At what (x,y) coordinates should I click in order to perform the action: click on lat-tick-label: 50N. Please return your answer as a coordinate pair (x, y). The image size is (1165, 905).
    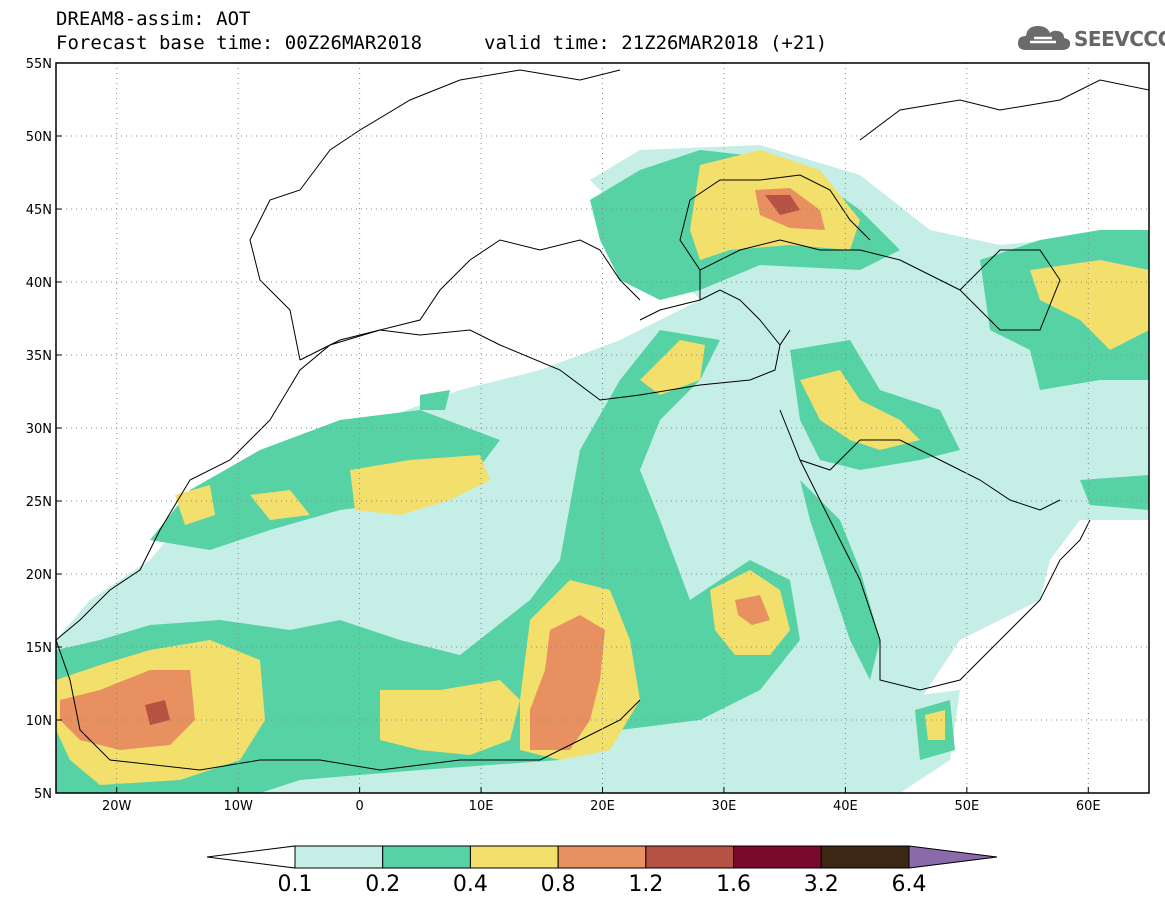
    Looking at the image, I should click on (39, 137).